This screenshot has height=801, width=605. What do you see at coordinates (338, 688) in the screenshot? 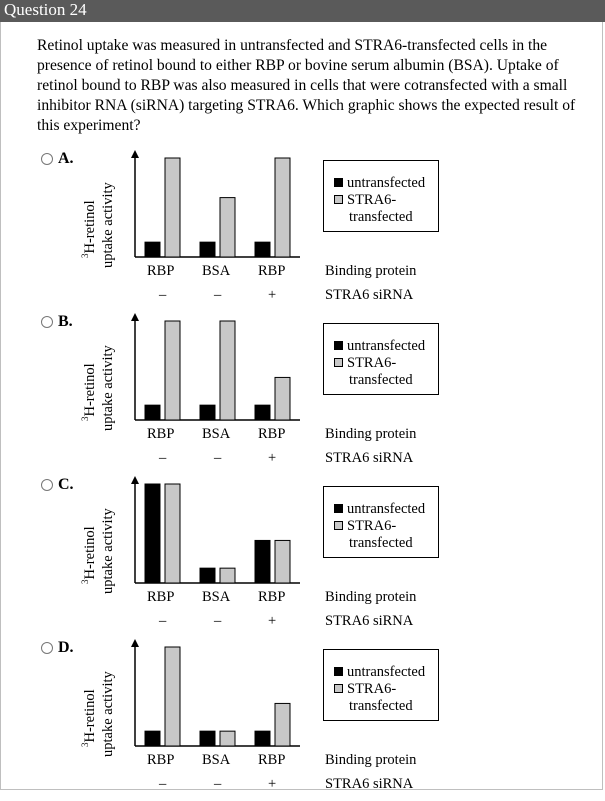
I see `legend-swatch-gray` at bounding box center [338, 688].